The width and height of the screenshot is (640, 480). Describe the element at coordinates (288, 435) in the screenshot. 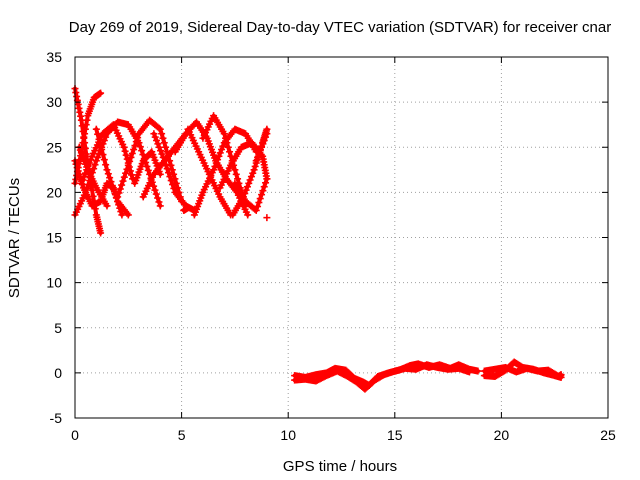

I see `x-tick-label: 10` at that location.